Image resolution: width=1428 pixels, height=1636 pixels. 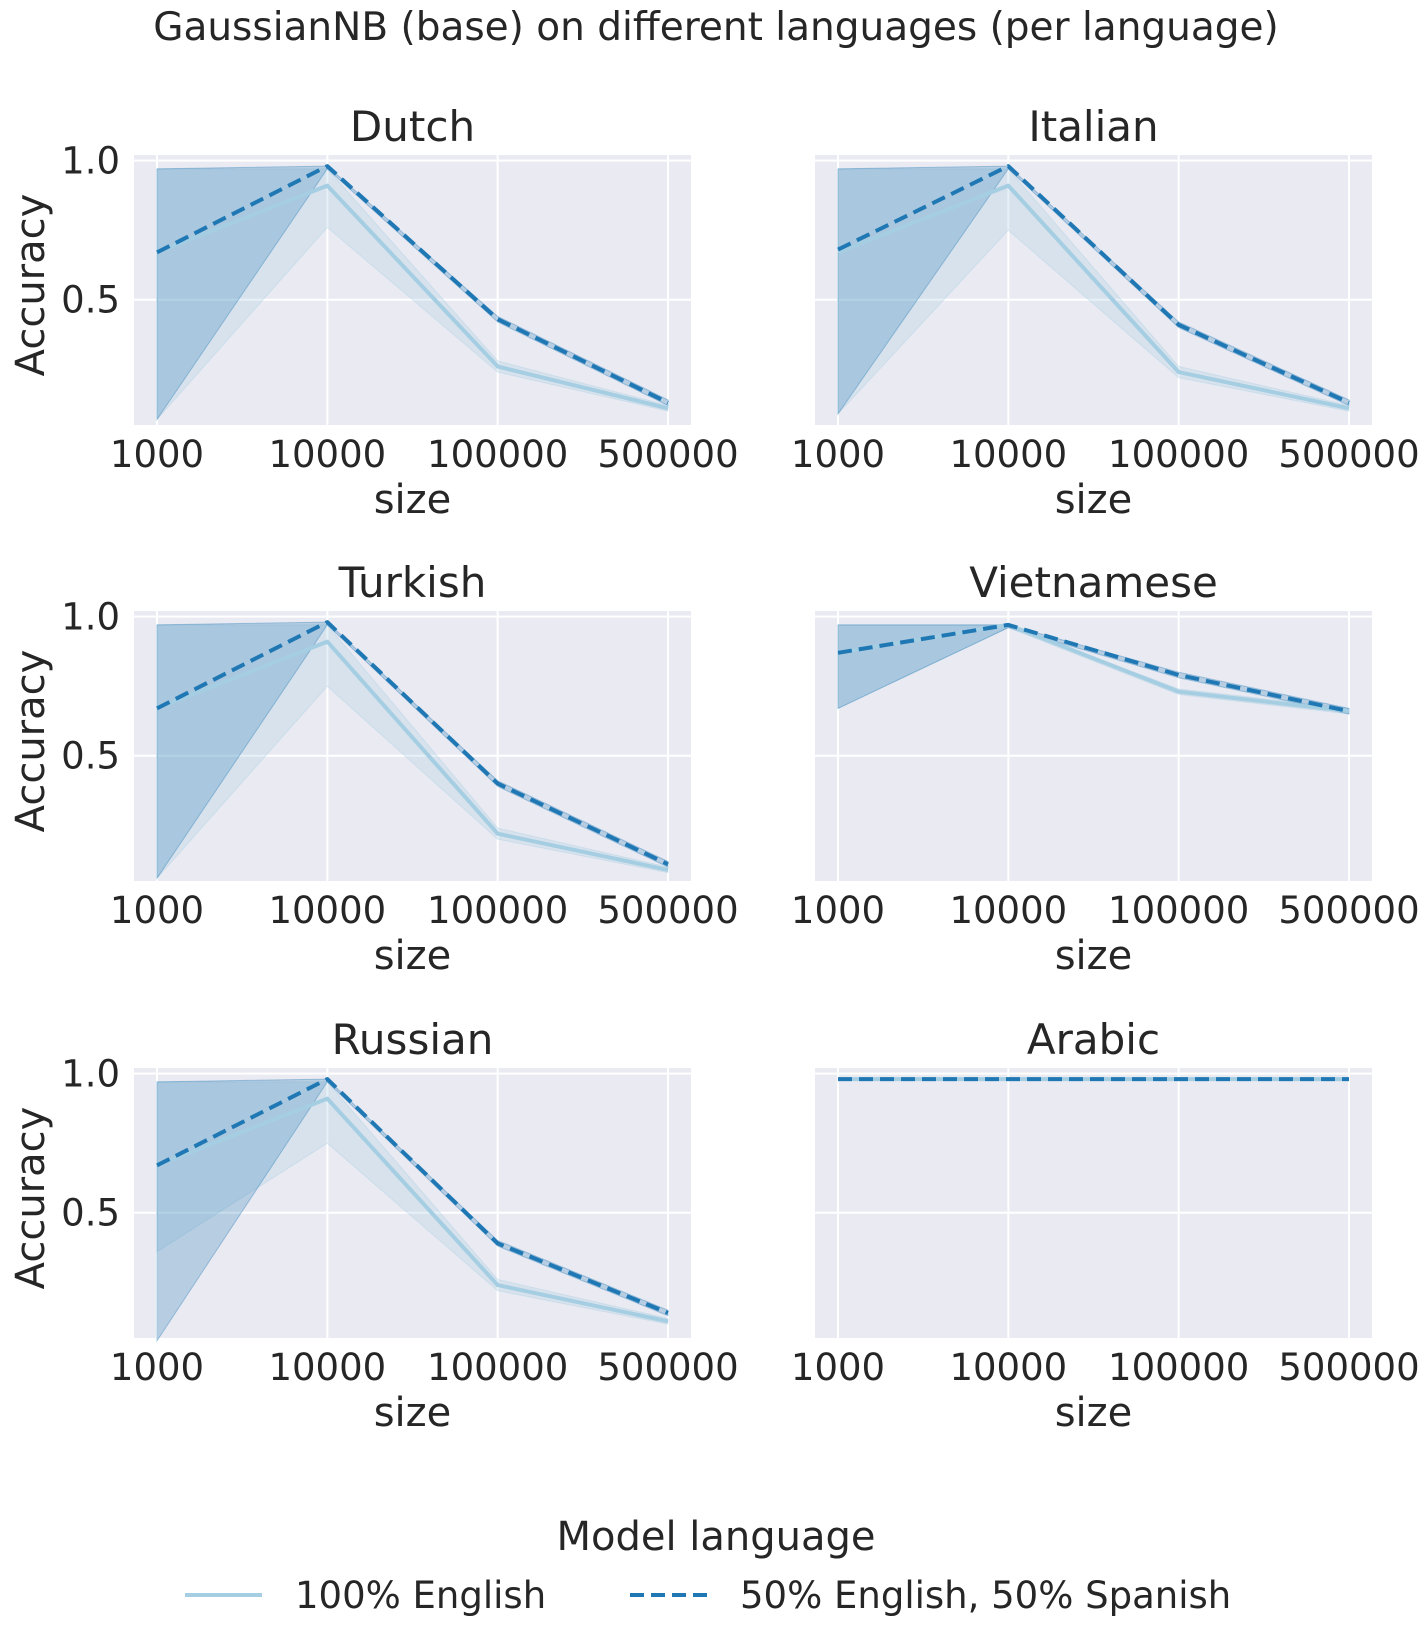 I want to click on panel-title: Arabic, so click(x=1093, y=1039).